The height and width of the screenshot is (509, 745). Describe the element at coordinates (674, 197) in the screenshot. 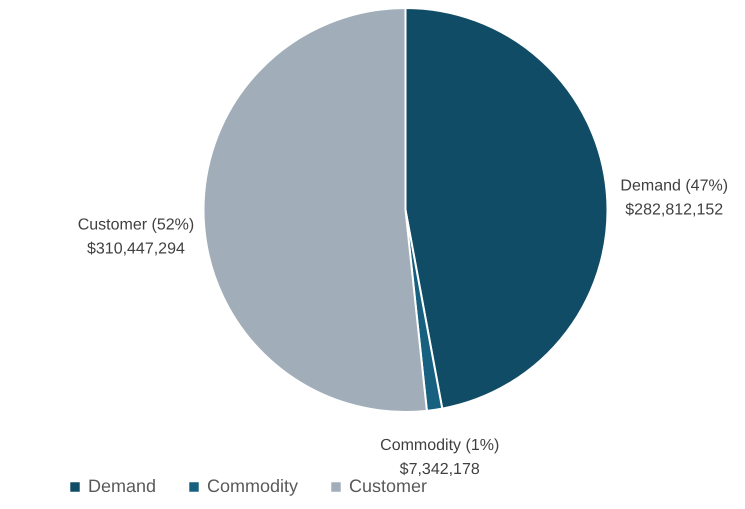

I see `data-label: Demand (47%) $282,812,152` at that location.